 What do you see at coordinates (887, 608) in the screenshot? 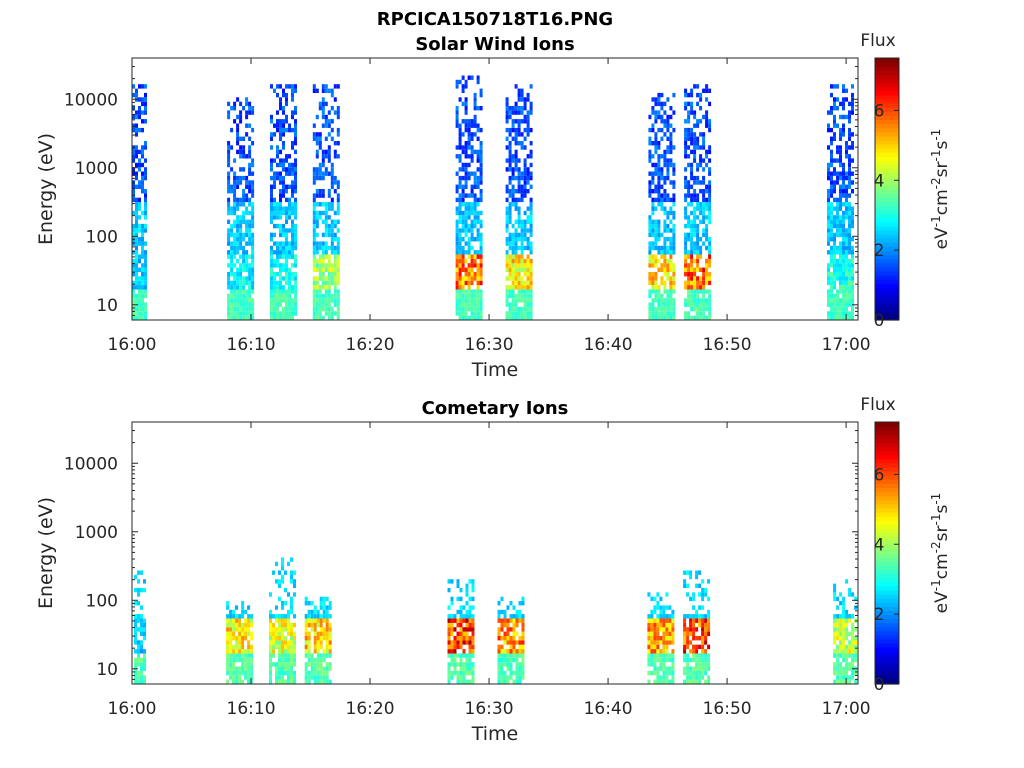
I see `colorbar-swatch` at bounding box center [887, 608].